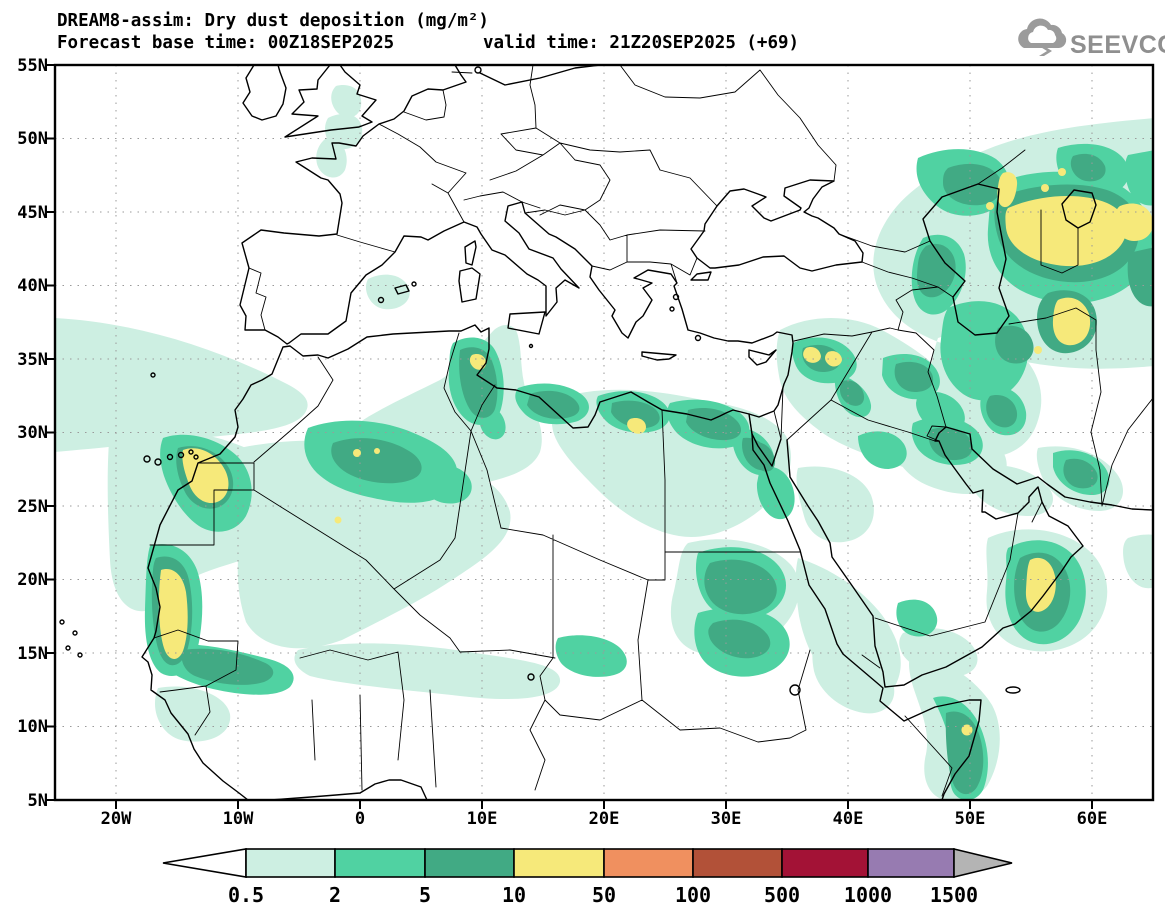 The image size is (1165, 907). I want to click on lon-label: 0, so click(360, 819).